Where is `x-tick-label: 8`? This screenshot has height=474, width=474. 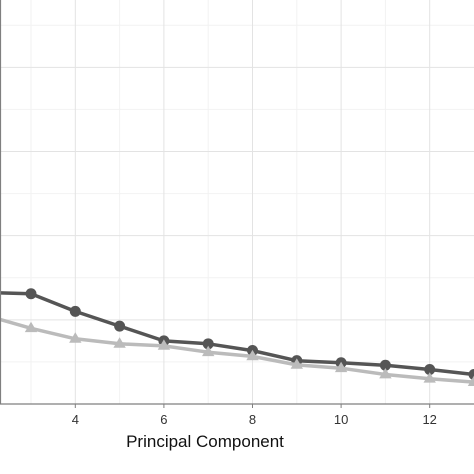 x-tick-label: 8 is located at coordinates (252, 419).